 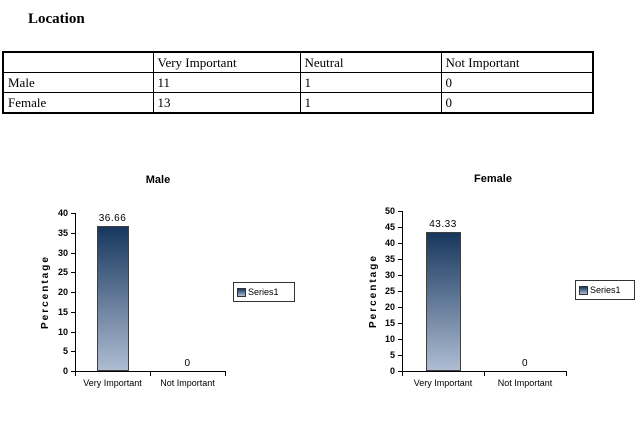 What do you see at coordinates (226, 82) in the screenshot?
I see `value-cell: 11` at bounding box center [226, 82].